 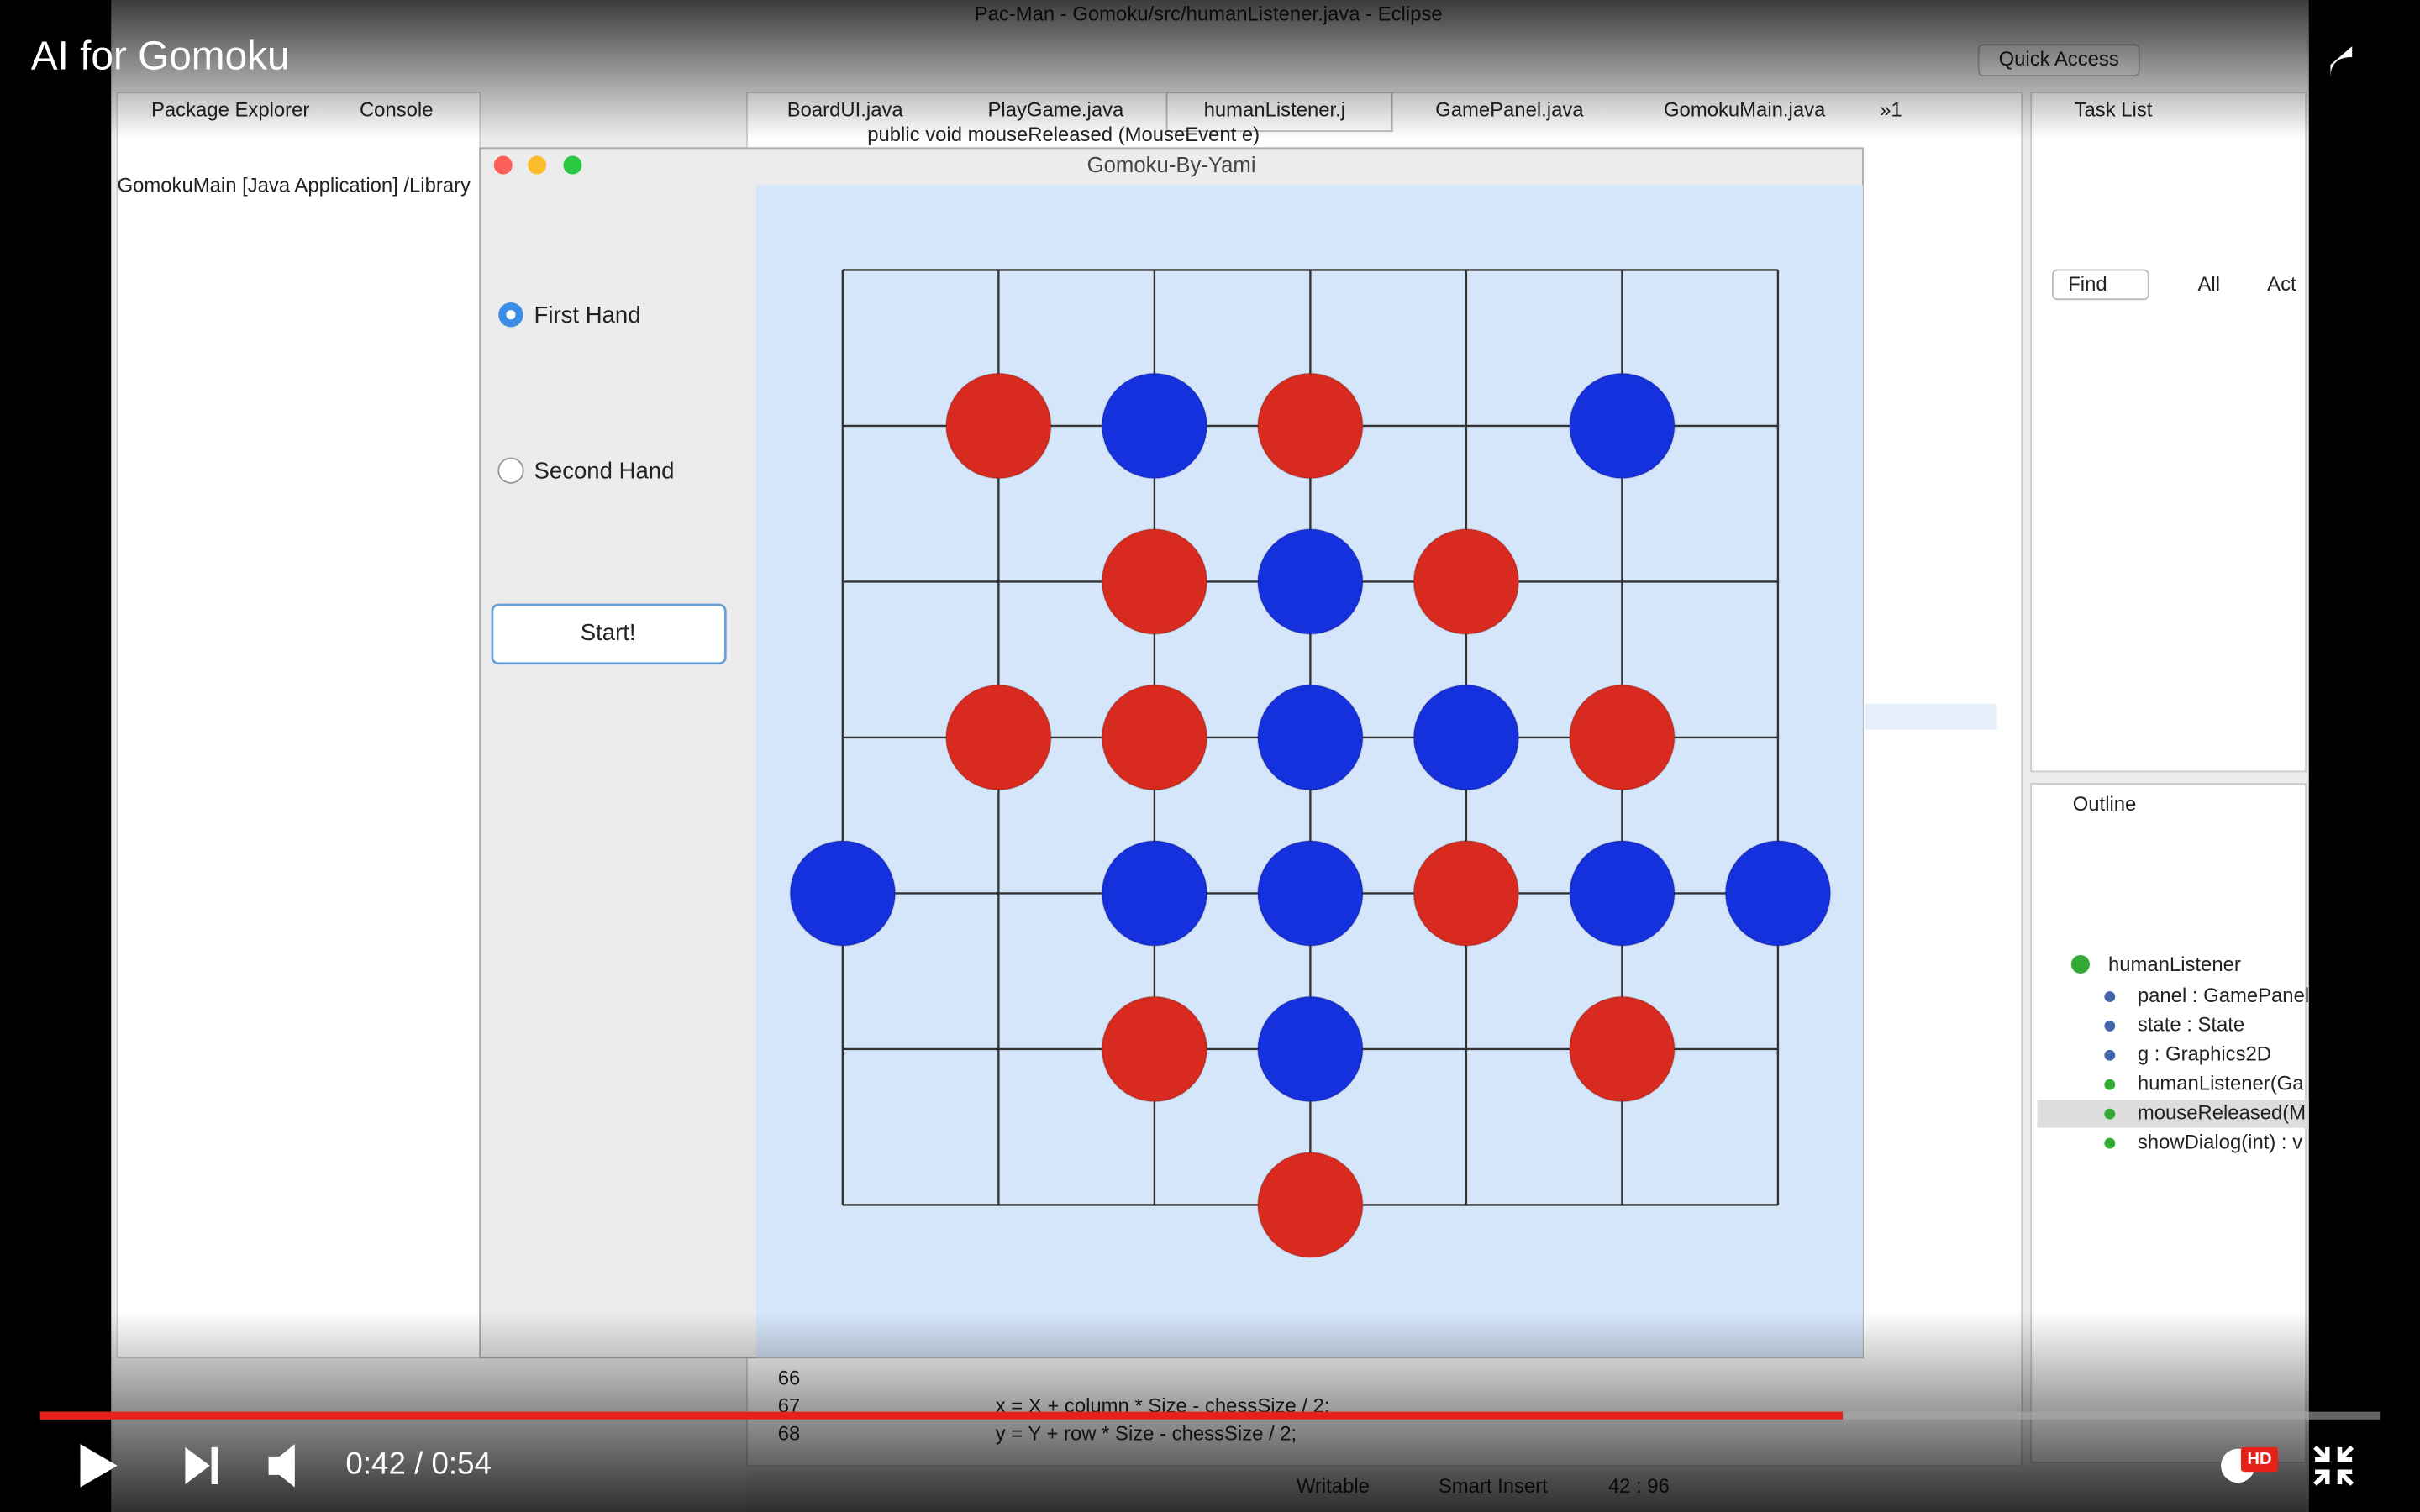 What do you see at coordinates (511, 315) in the screenshot?
I see `radio-dot` at bounding box center [511, 315].